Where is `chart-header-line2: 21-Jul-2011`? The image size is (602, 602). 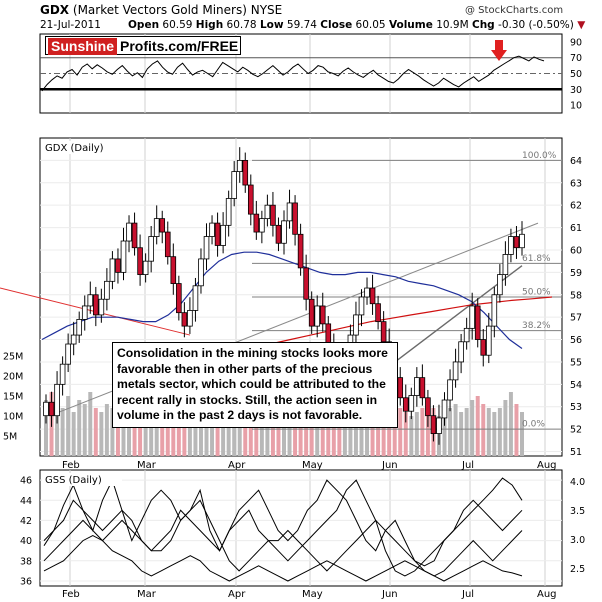
chart-header-line2: 21-Jul-2011 is located at coordinates (70, 25).